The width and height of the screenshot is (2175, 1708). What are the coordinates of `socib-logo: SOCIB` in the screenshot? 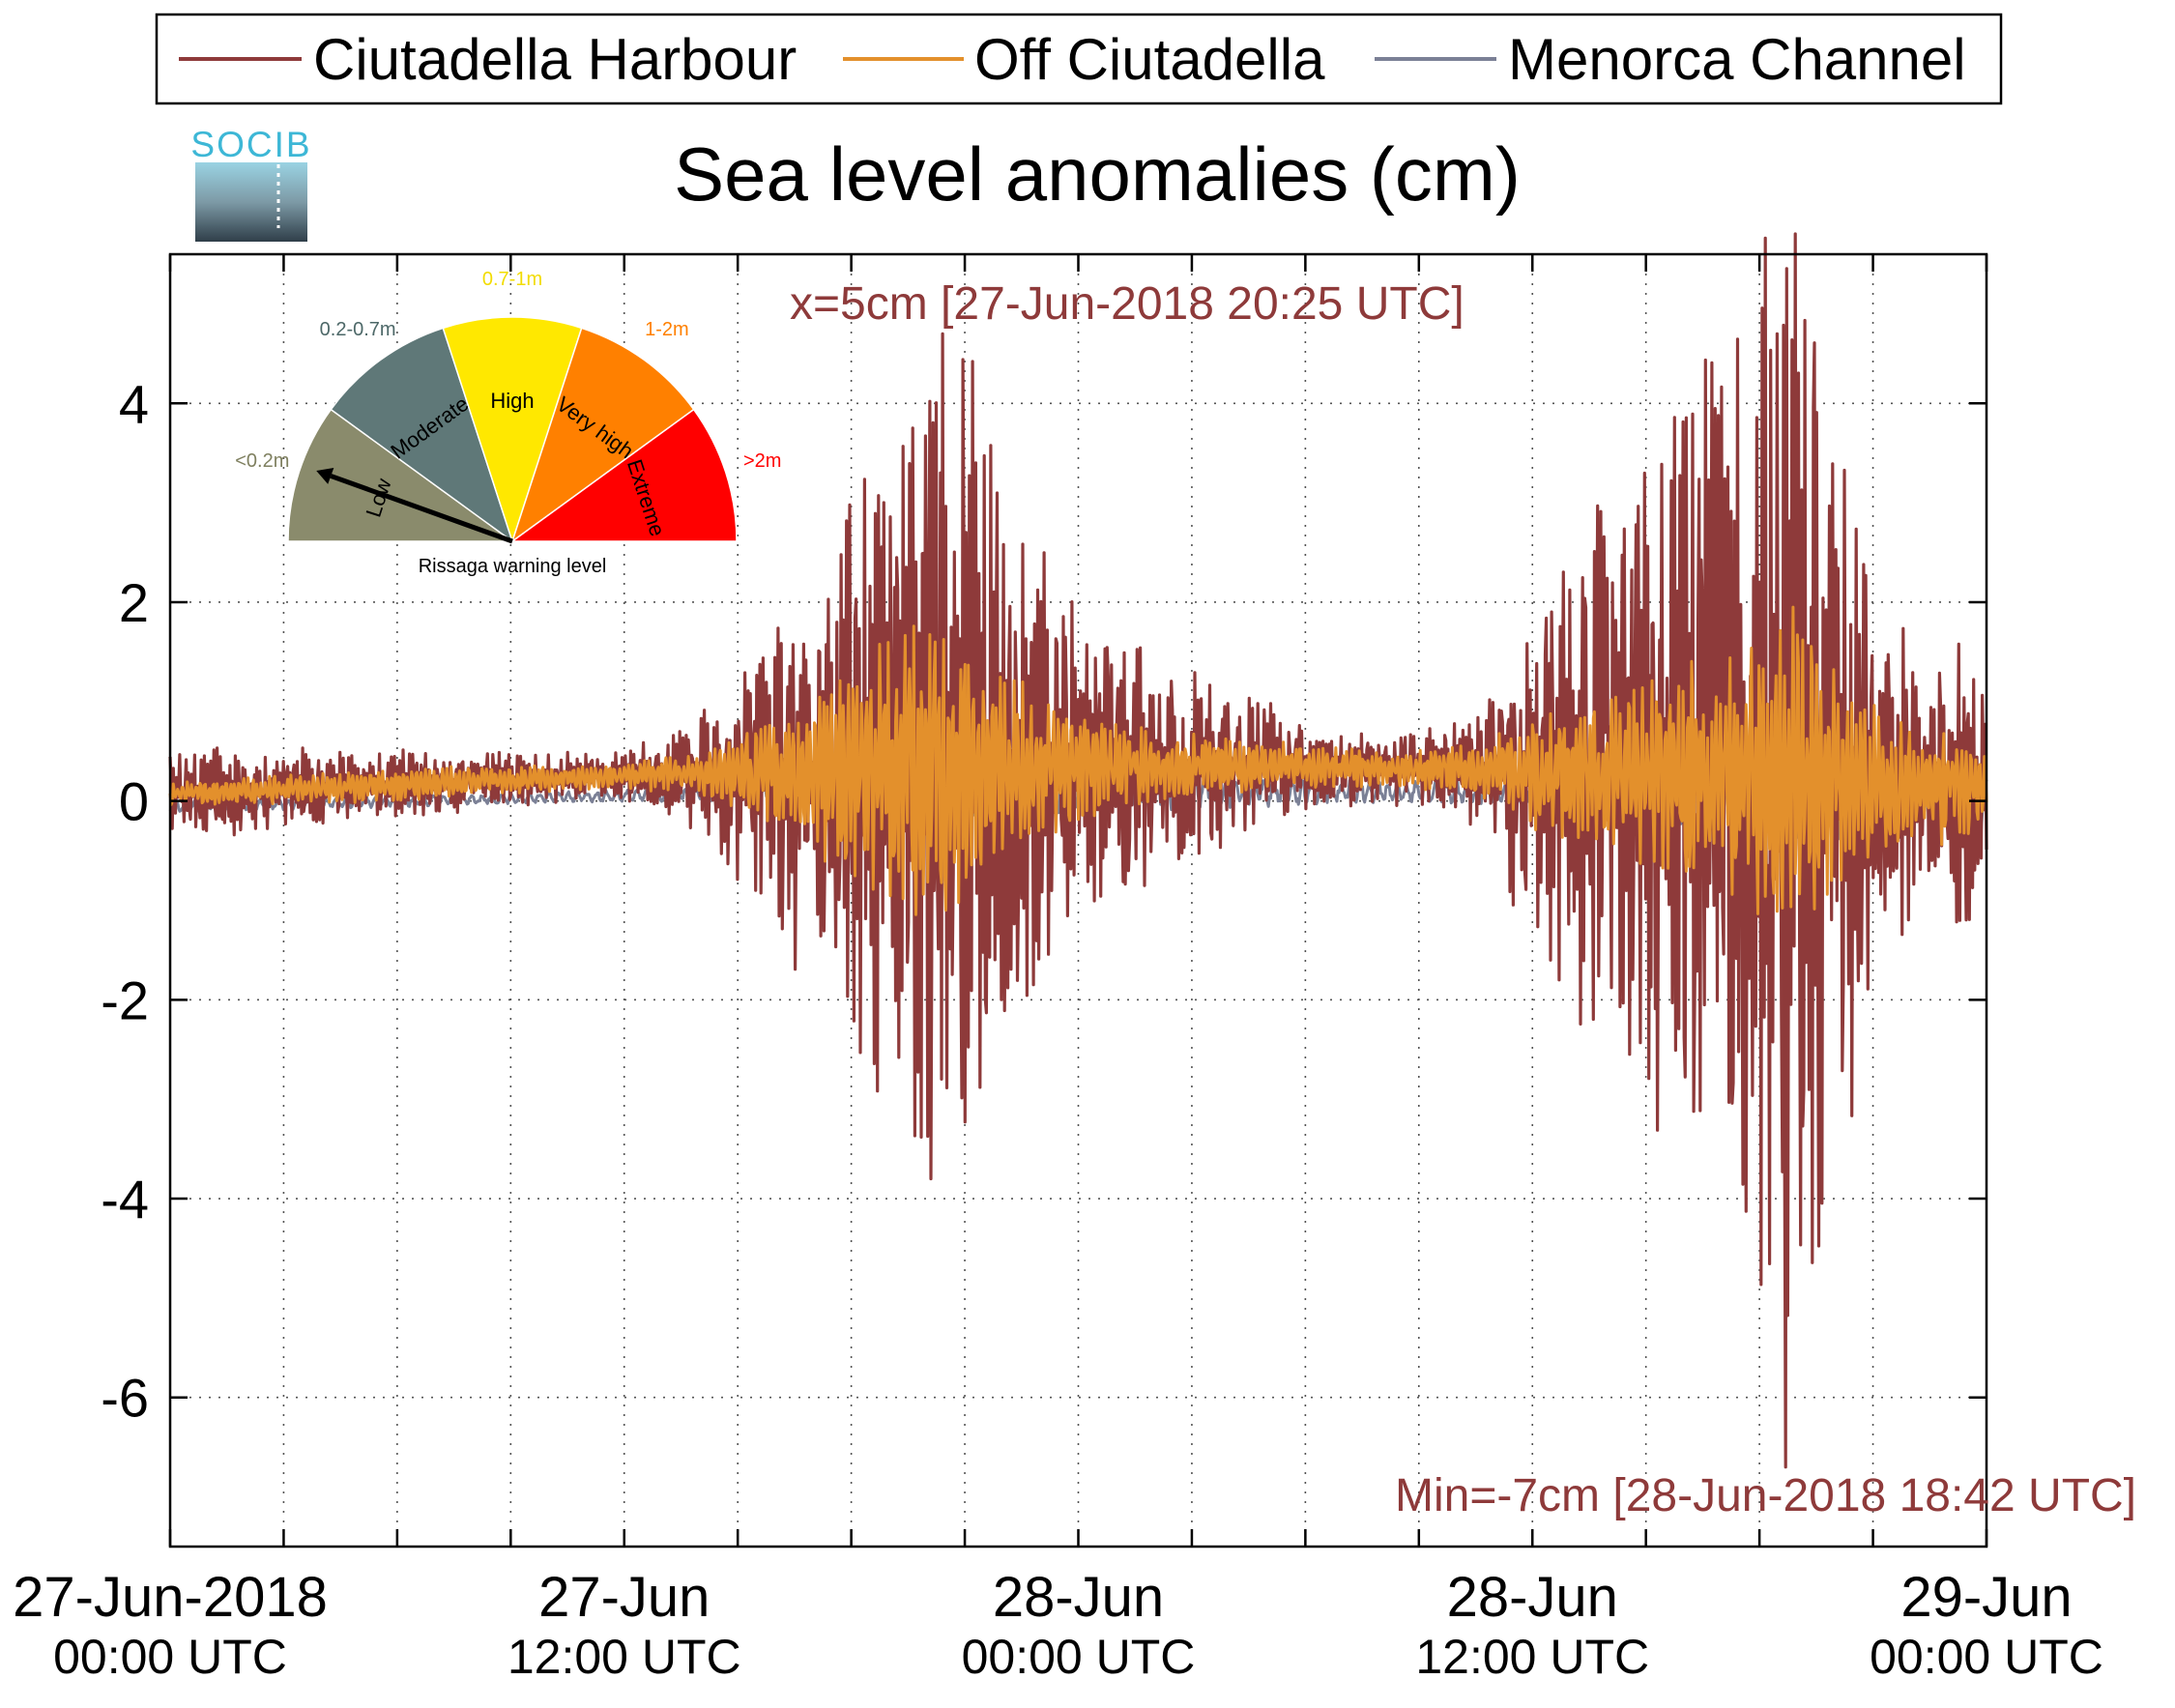 It's located at (251, 183).